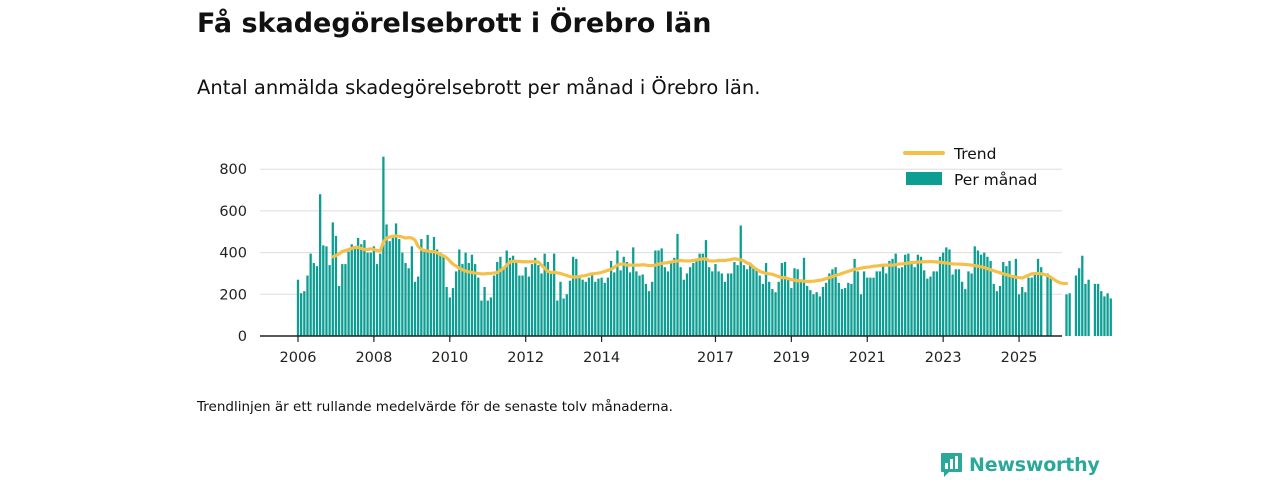  What do you see at coordinates (233, 295) in the screenshot?
I see `y-tick-label-200: 200` at bounding box center [233, 295].